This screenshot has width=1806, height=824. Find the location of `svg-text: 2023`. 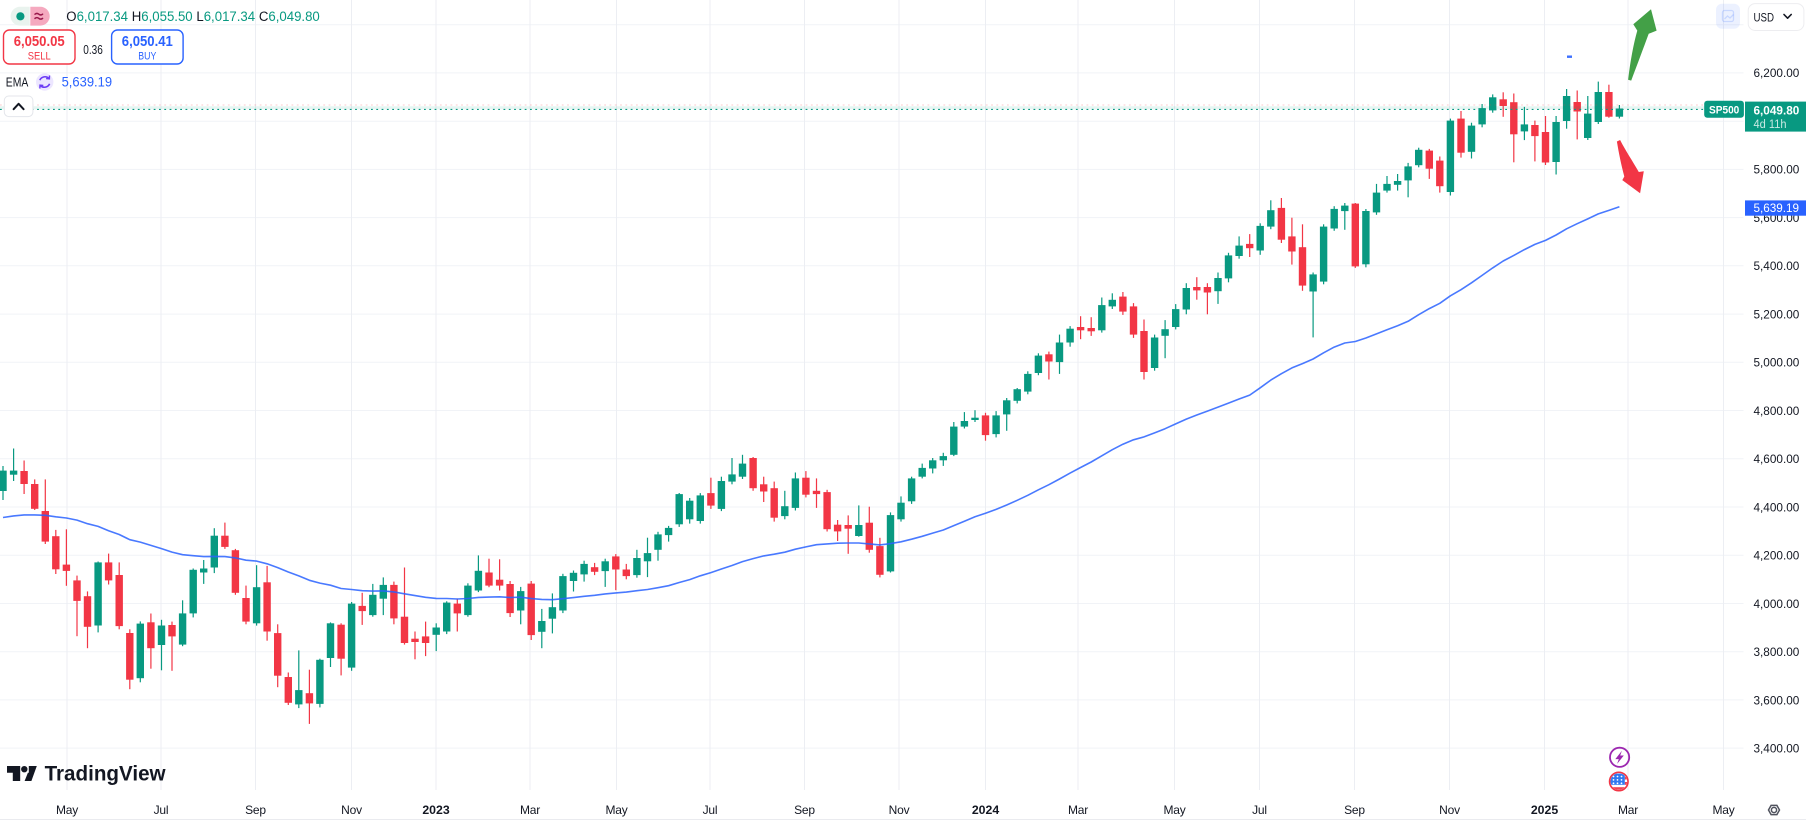

svg-text: 2023 is located at coordinates (436, 810).